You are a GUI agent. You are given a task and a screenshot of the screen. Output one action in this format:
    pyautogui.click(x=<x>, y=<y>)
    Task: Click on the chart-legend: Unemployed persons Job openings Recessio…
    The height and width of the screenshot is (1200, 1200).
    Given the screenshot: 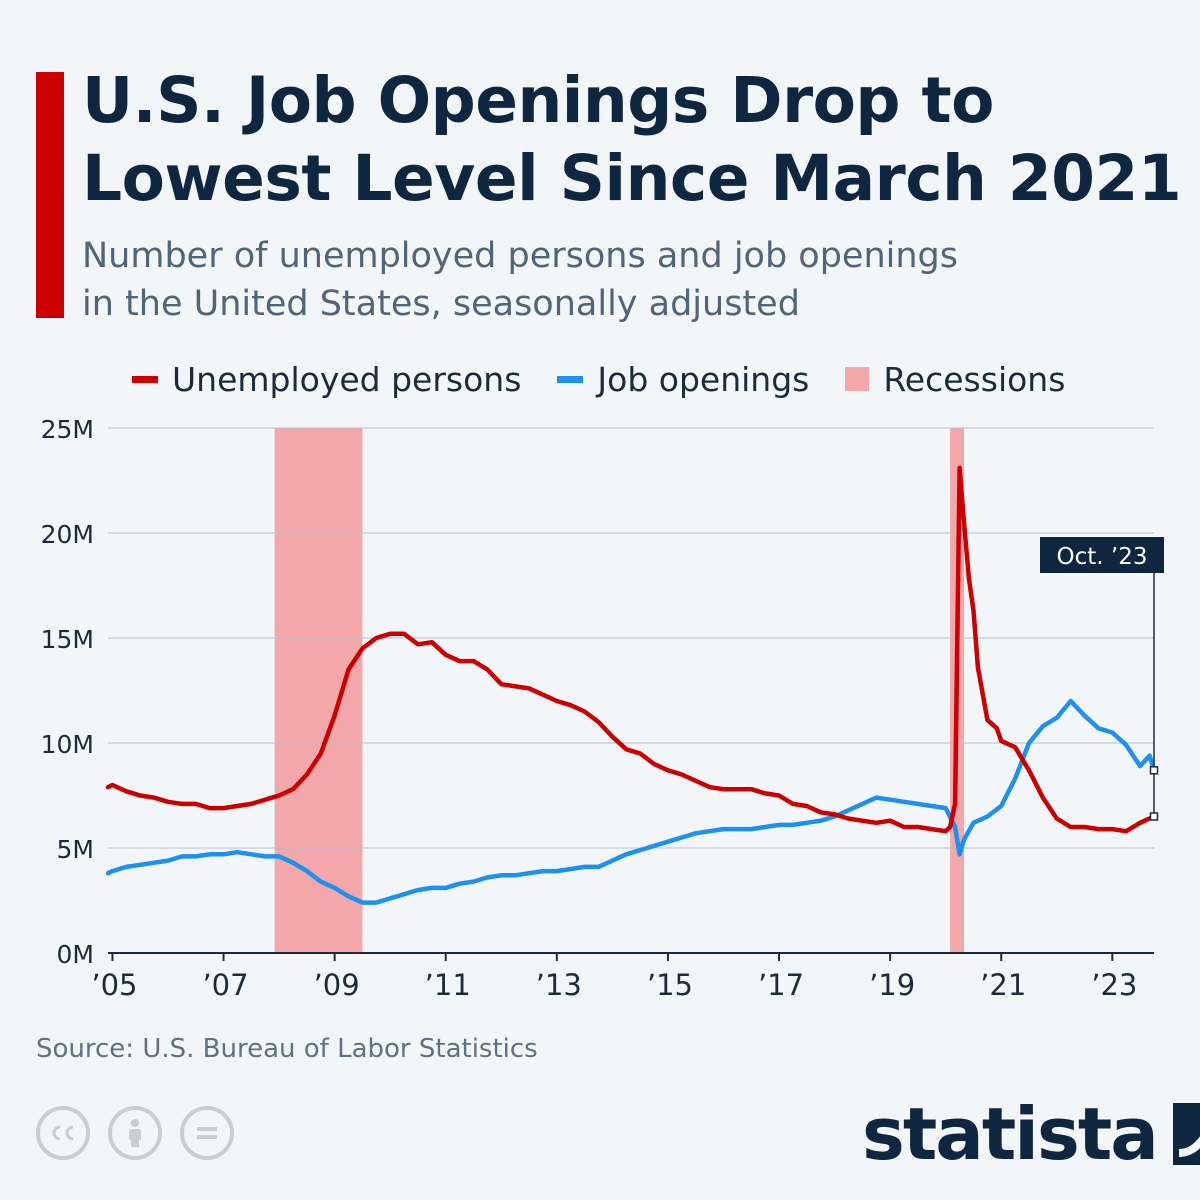 What is the action you would take?
    pyautogui.click(x=616, y=379)
    